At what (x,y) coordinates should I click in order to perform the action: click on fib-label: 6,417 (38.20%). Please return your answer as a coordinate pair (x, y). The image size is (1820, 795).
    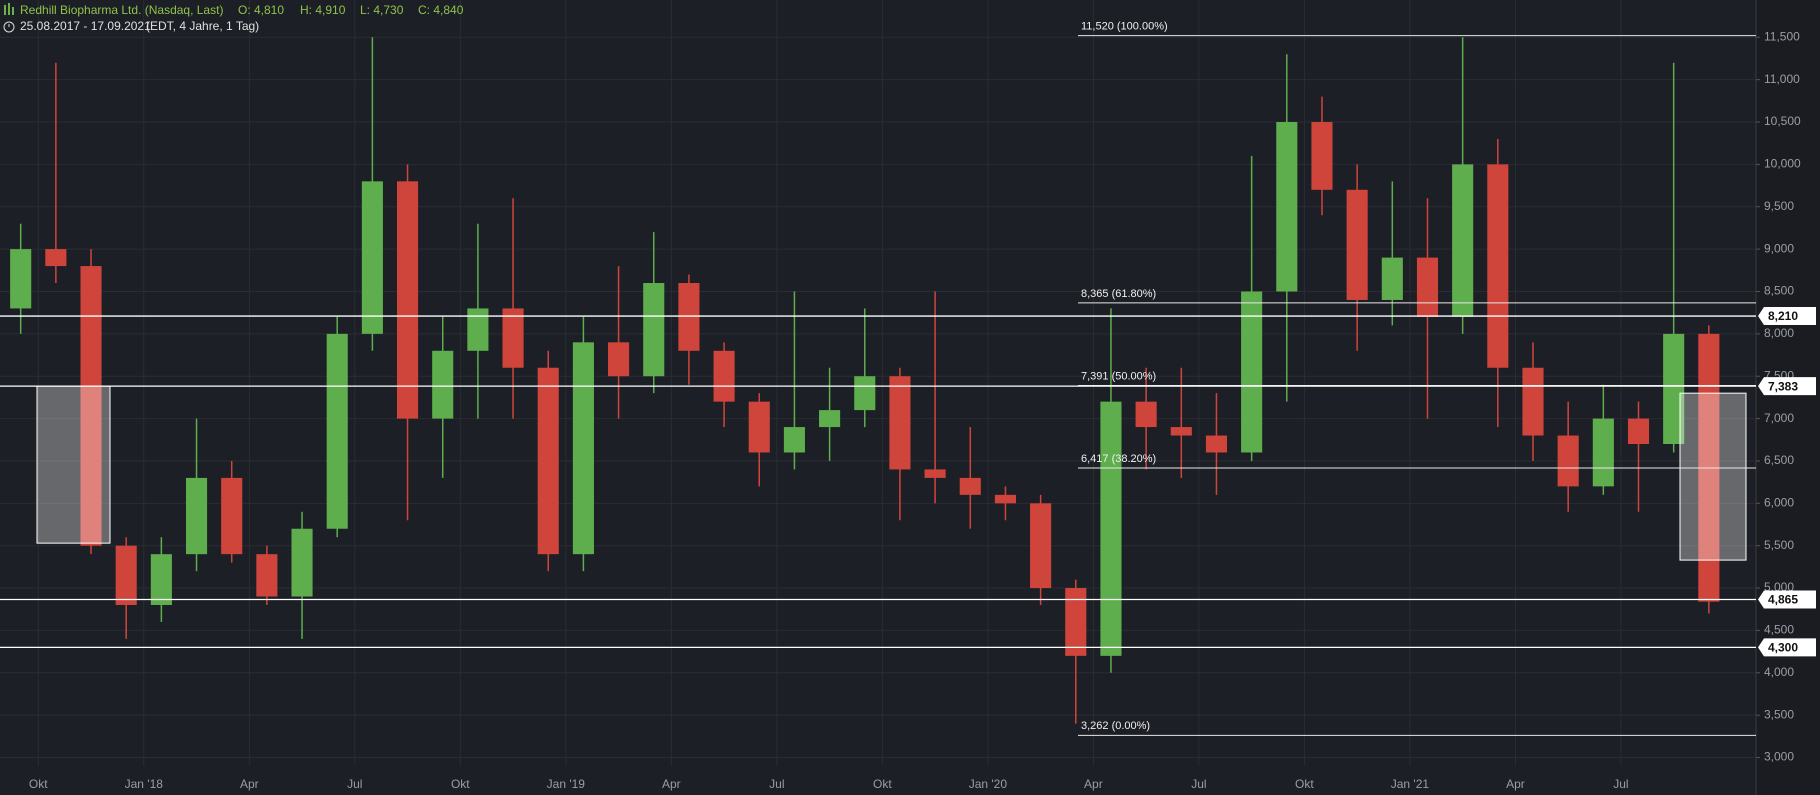
    Looking at the image, I should click on (1118, 459).